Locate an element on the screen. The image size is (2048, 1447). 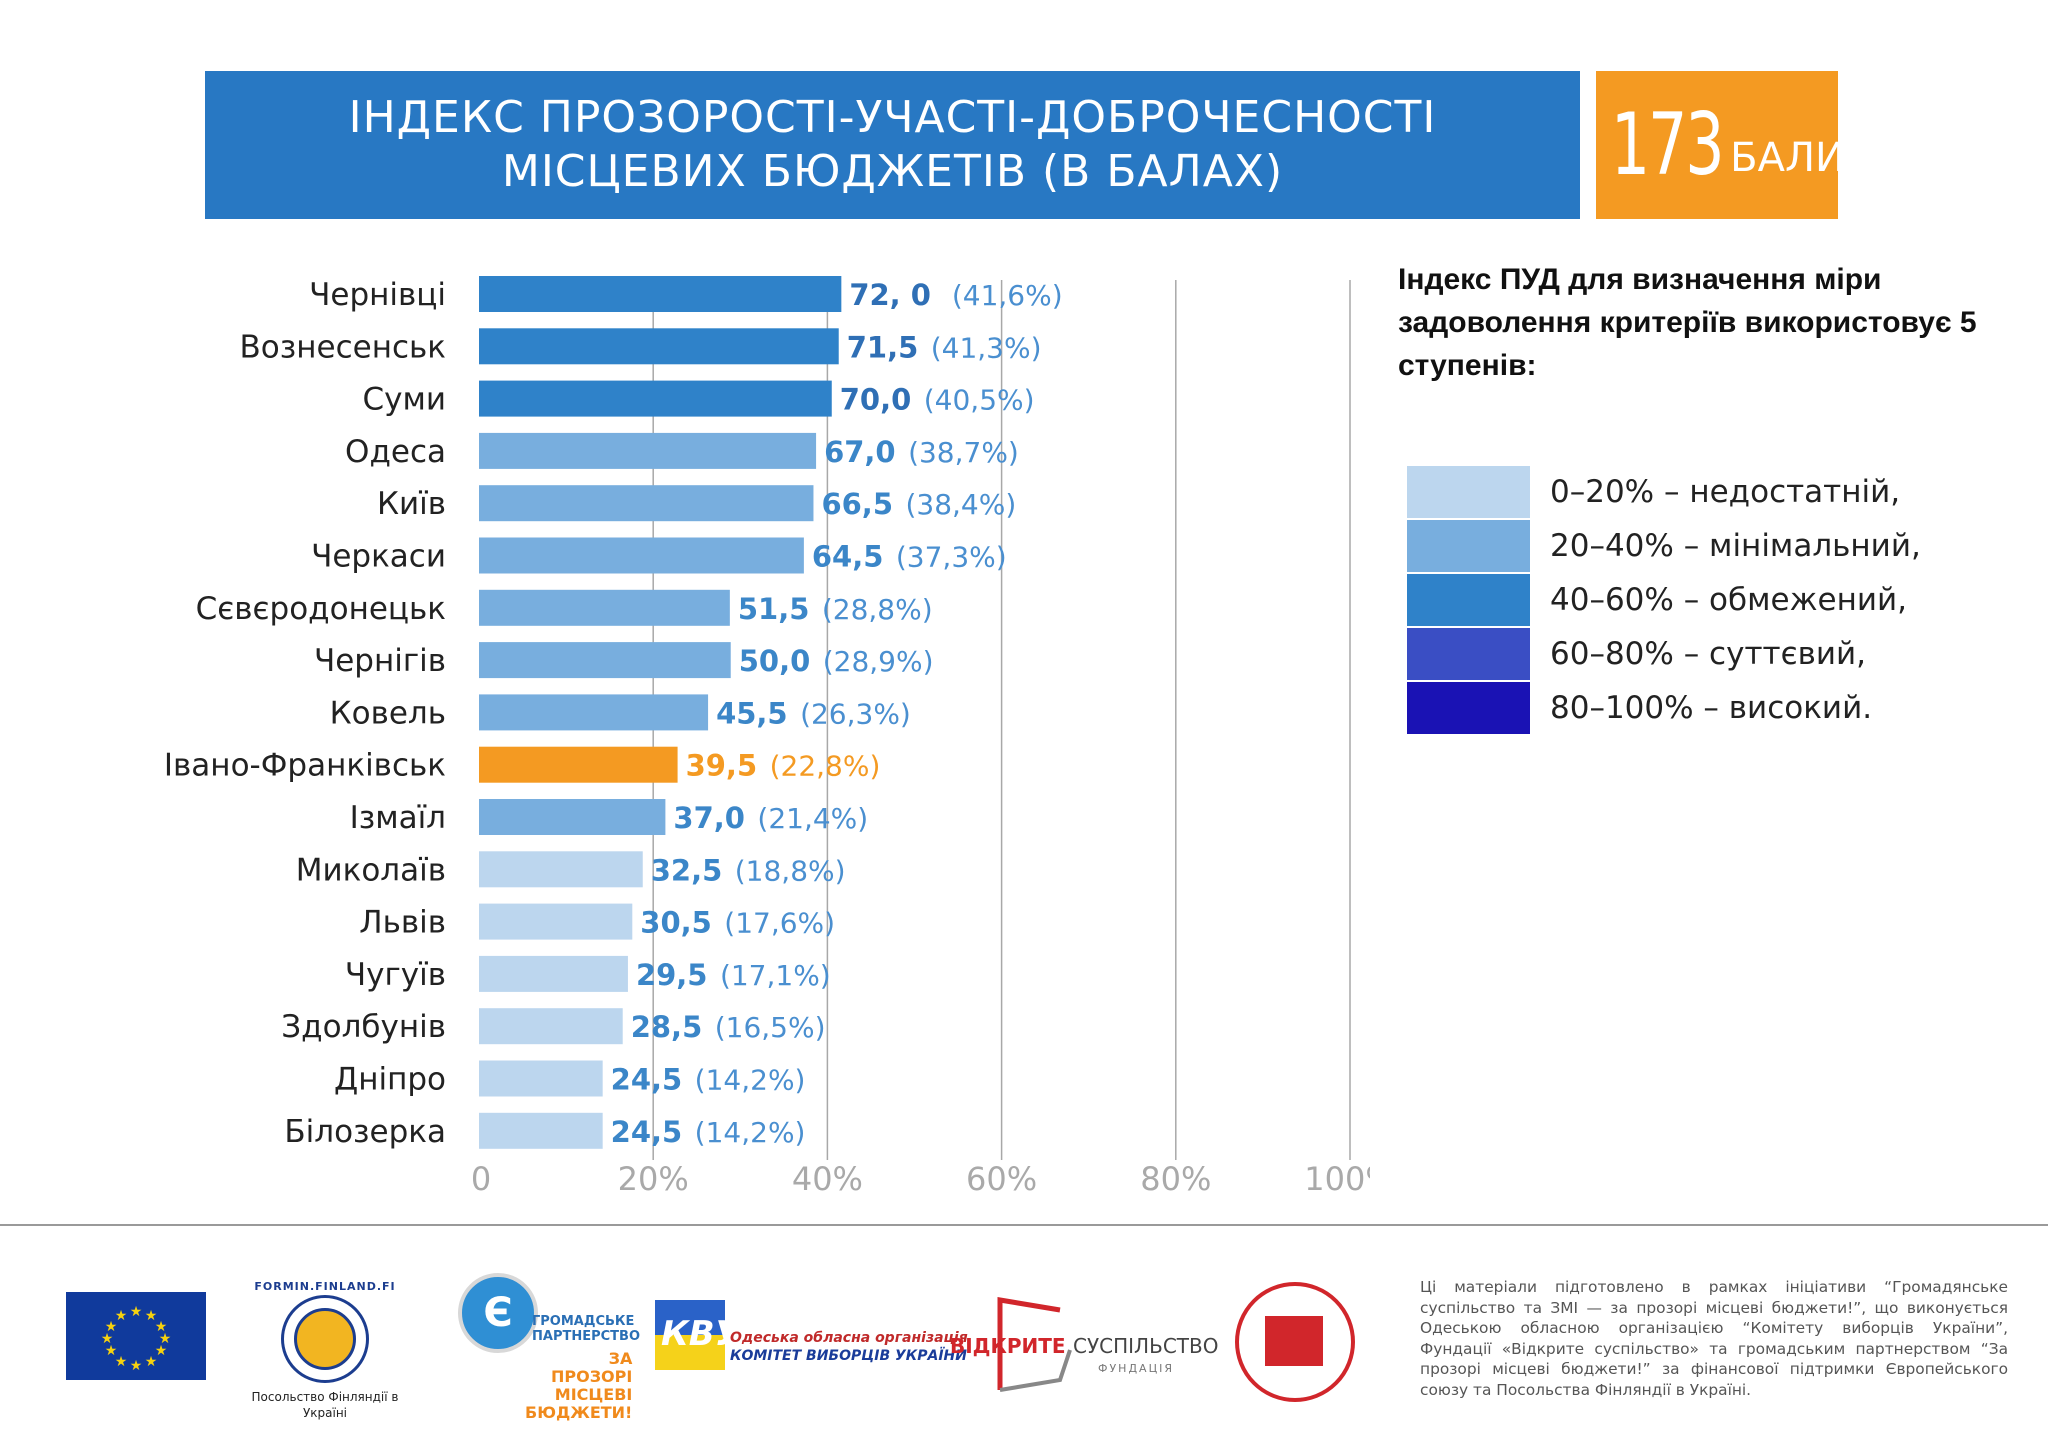
category-label: Чернігів is located at coordinates (380, 661).